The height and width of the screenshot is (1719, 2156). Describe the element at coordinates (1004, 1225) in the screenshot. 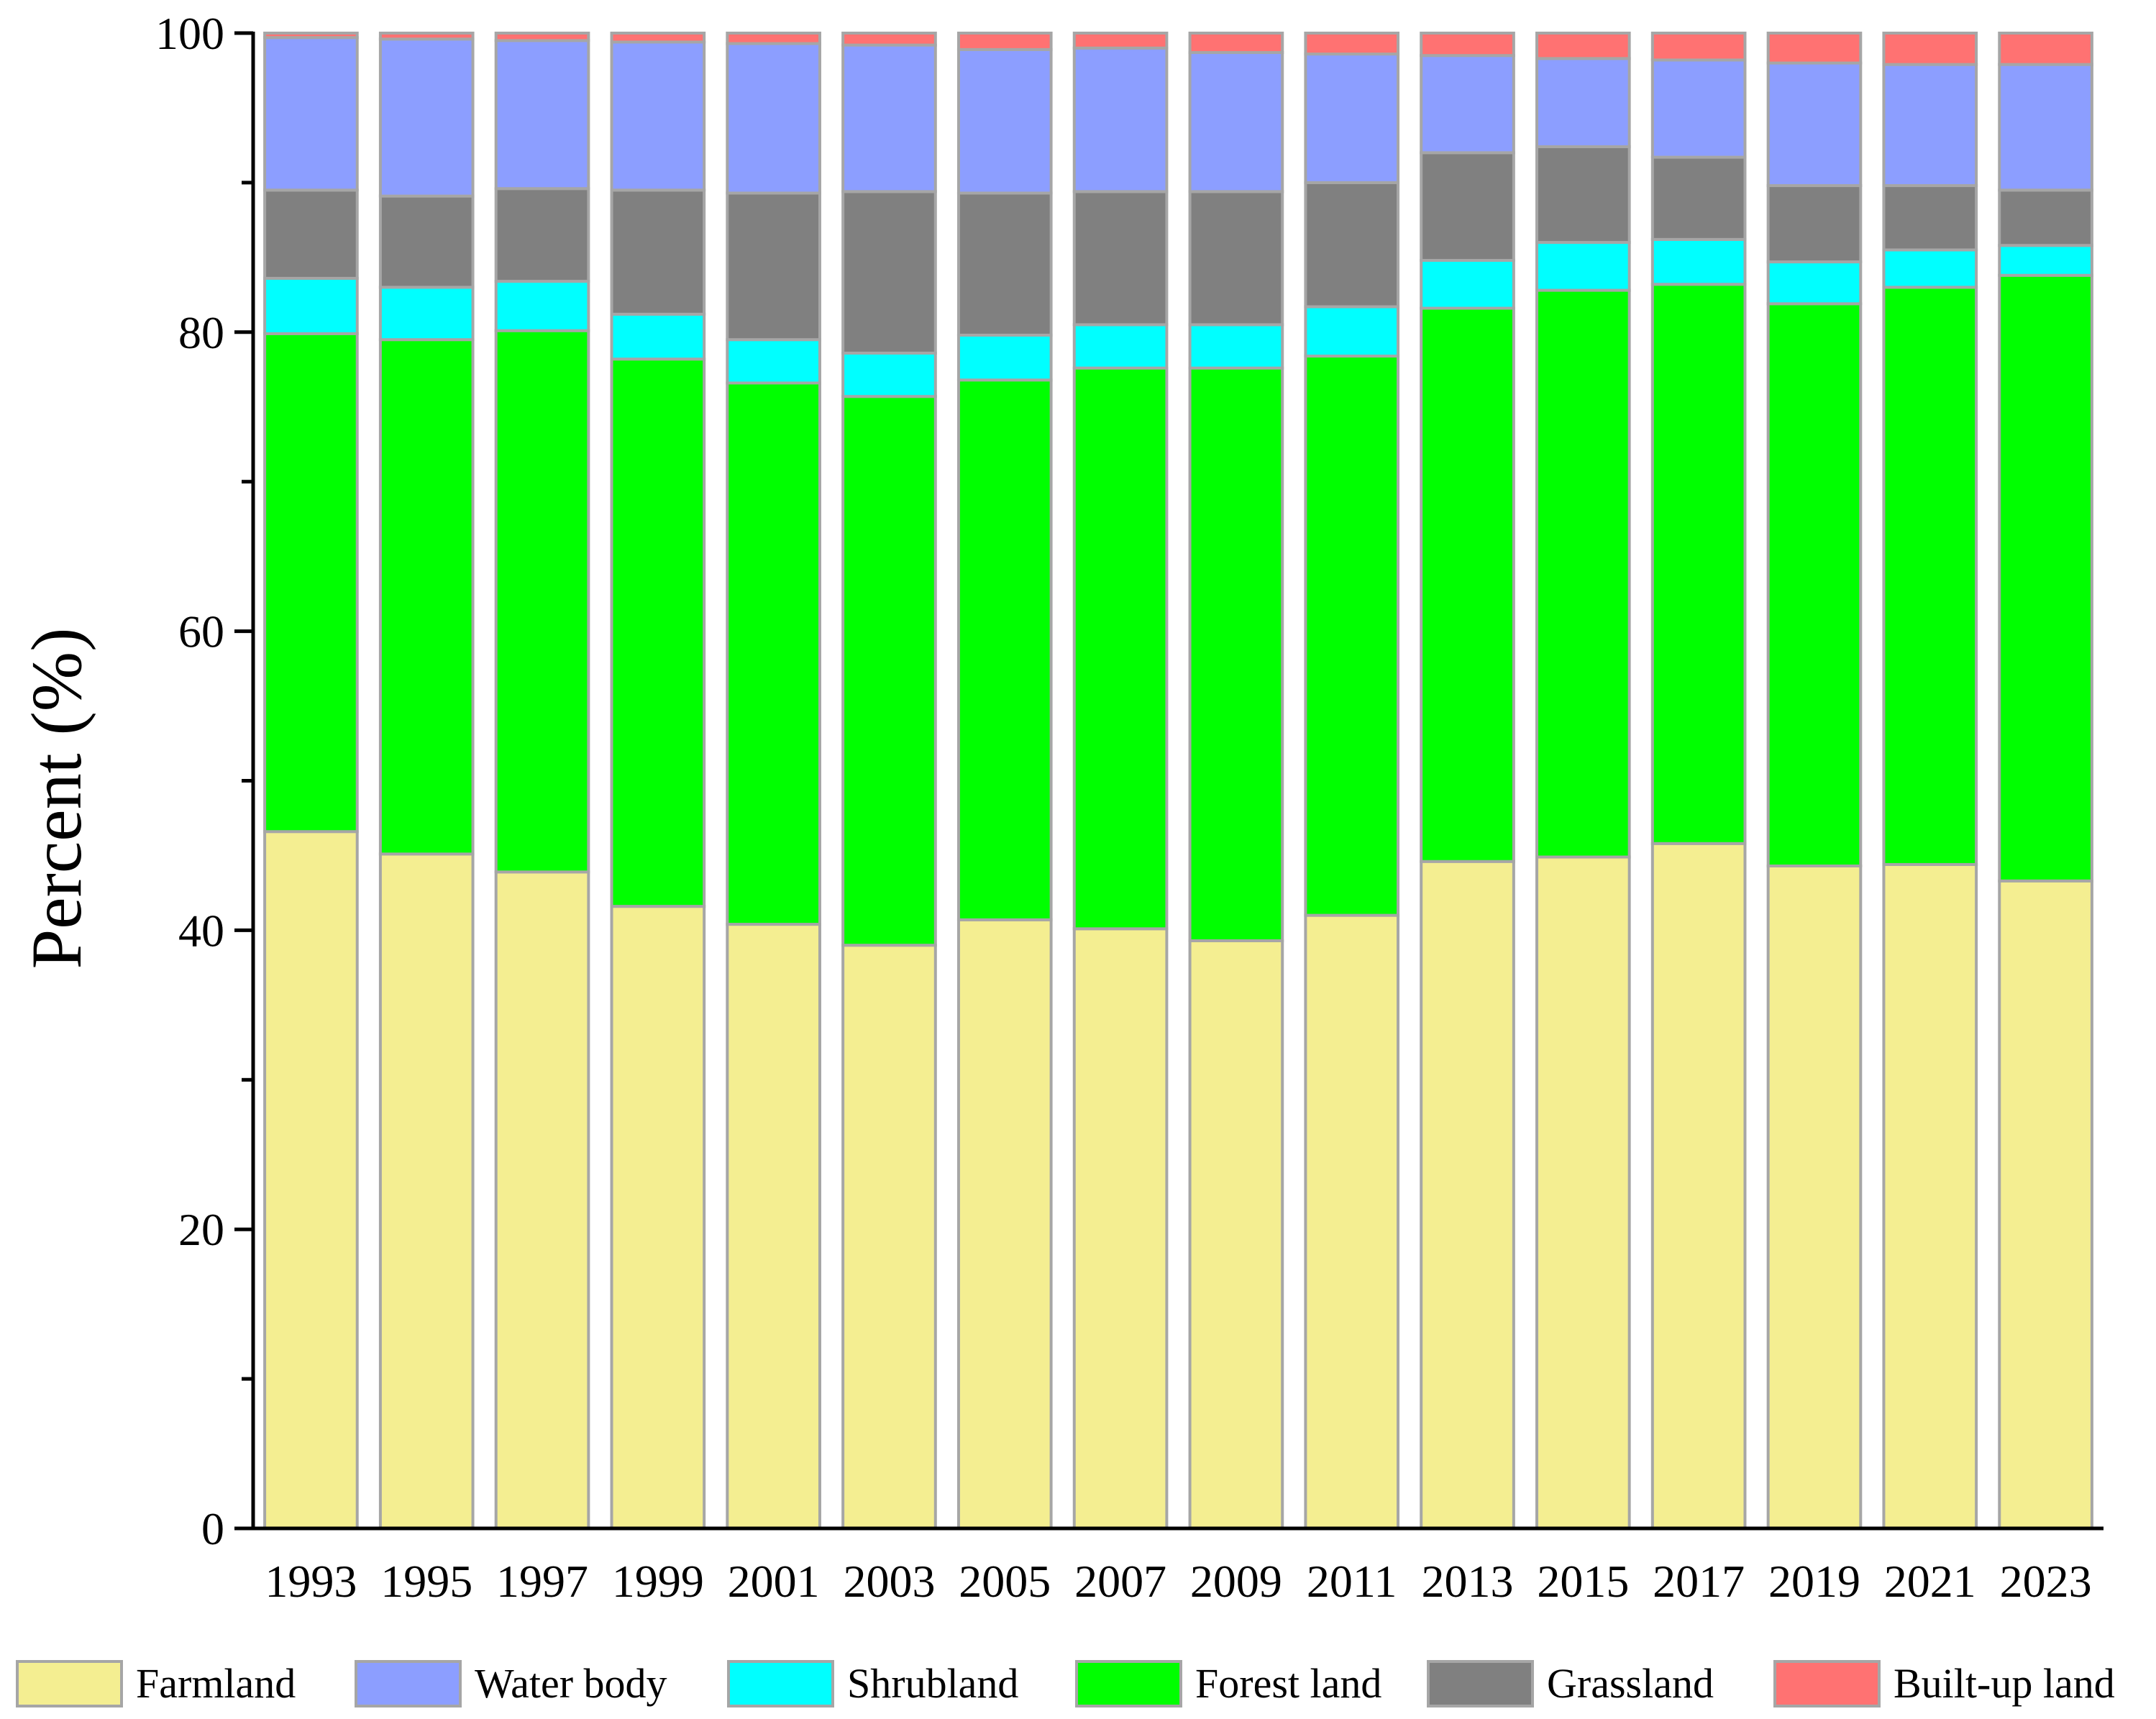

I see `bar-farmland-2005` at that location.